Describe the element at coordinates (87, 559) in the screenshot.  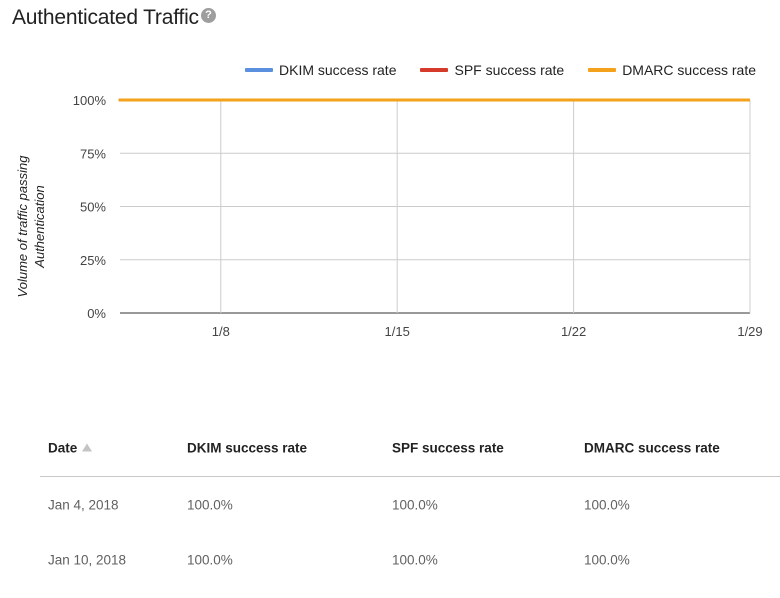
I see `table-cell-date: Jan 10, 2018` at that location.